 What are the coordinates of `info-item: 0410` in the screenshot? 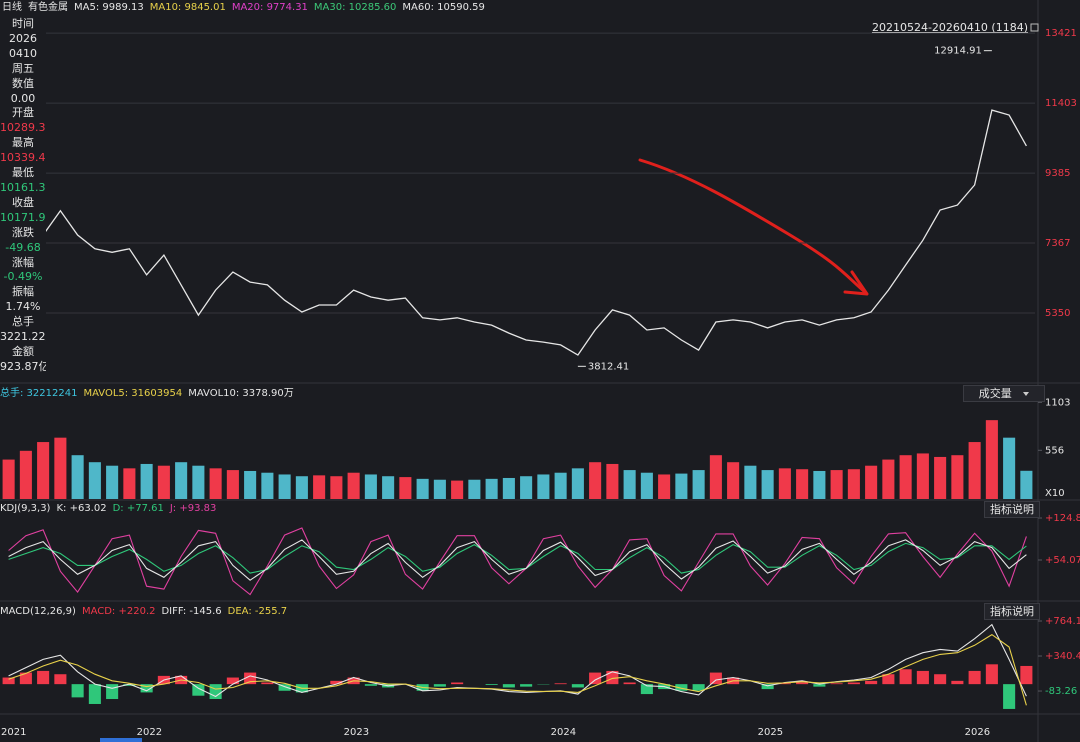 It's located at (23, 53).